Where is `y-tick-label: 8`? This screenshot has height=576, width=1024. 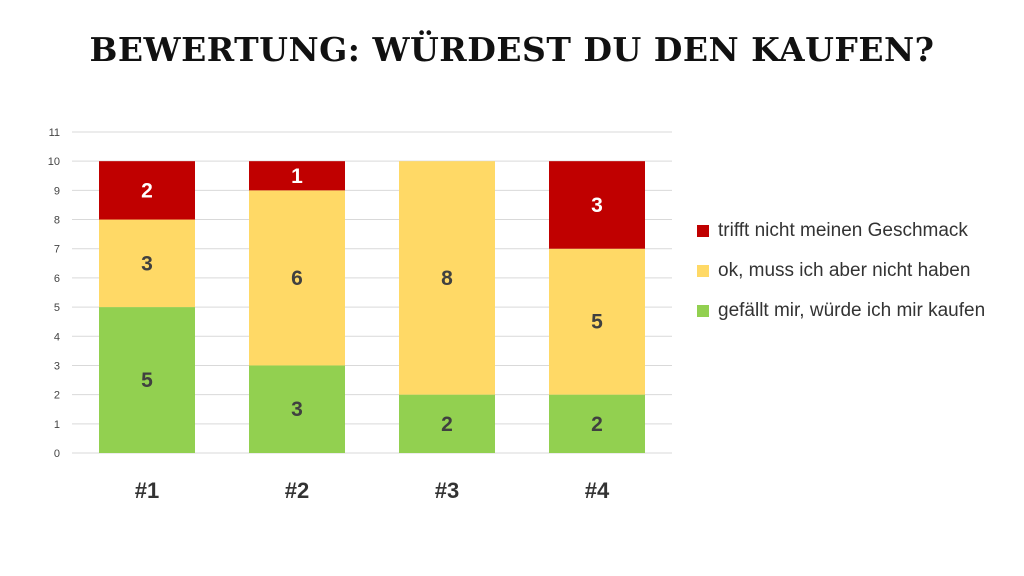 y-tick-label: 8 is located at coordinates (57, 221).